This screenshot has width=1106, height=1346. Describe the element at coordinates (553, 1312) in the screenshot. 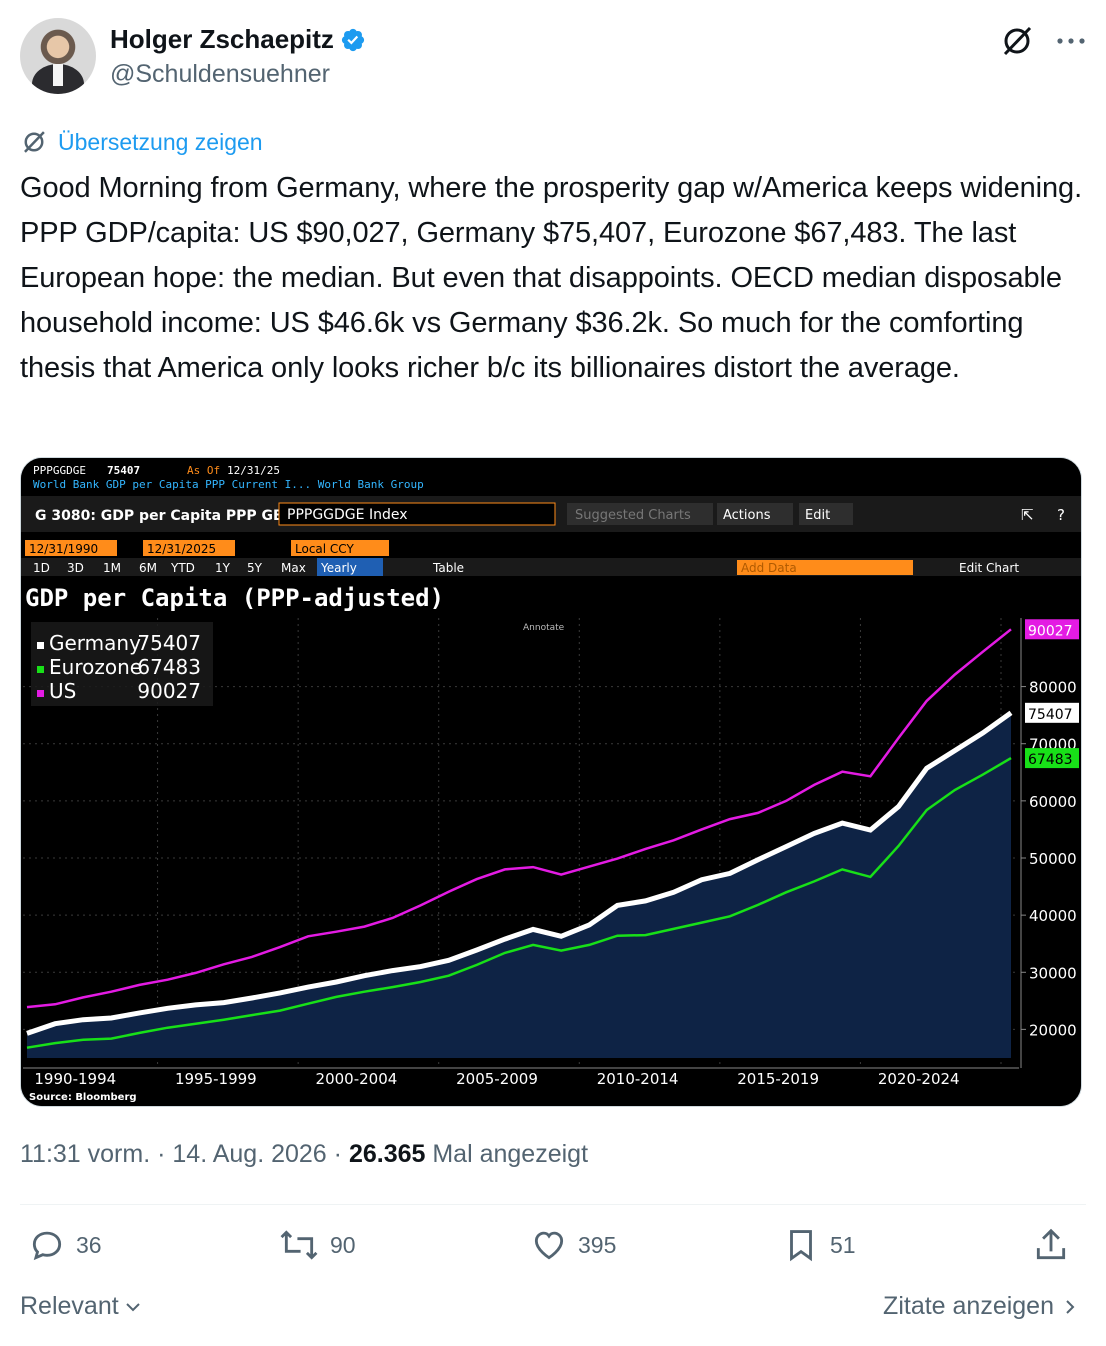

I see `replies-toolbar: Relevant Zitate anzeigen` at that location.